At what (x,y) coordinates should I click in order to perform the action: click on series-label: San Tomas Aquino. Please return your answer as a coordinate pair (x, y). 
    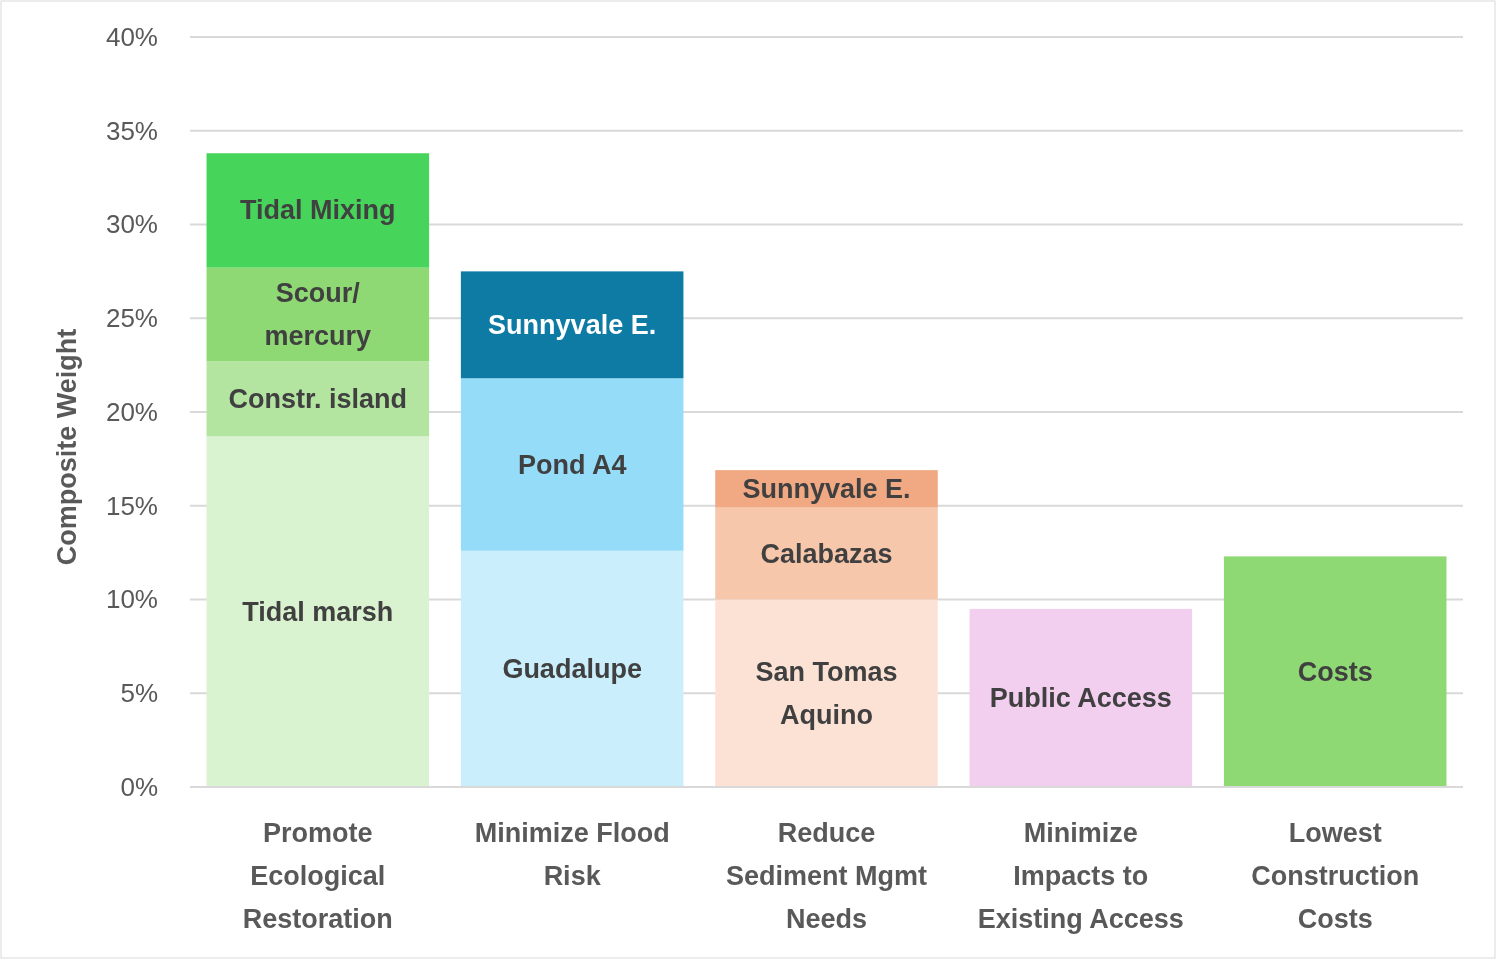
    Looking at the image, I should click on (826, 693).